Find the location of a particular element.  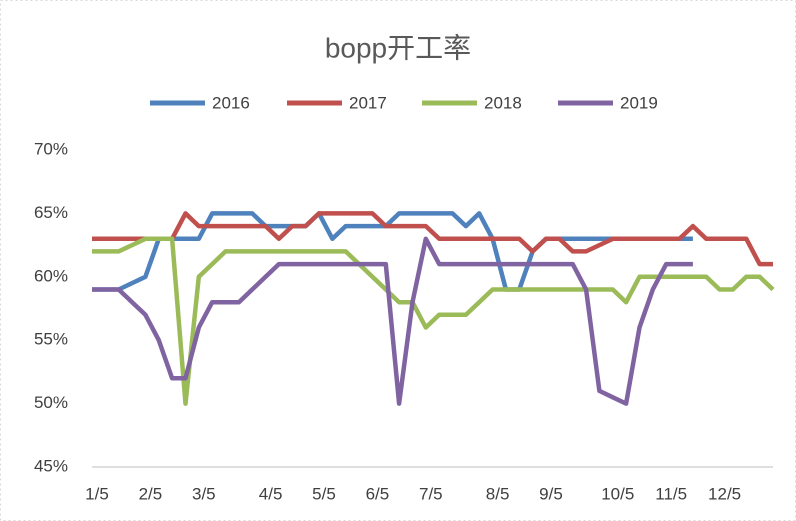

legend-label: 2016 is located at coordinates (231, 102).